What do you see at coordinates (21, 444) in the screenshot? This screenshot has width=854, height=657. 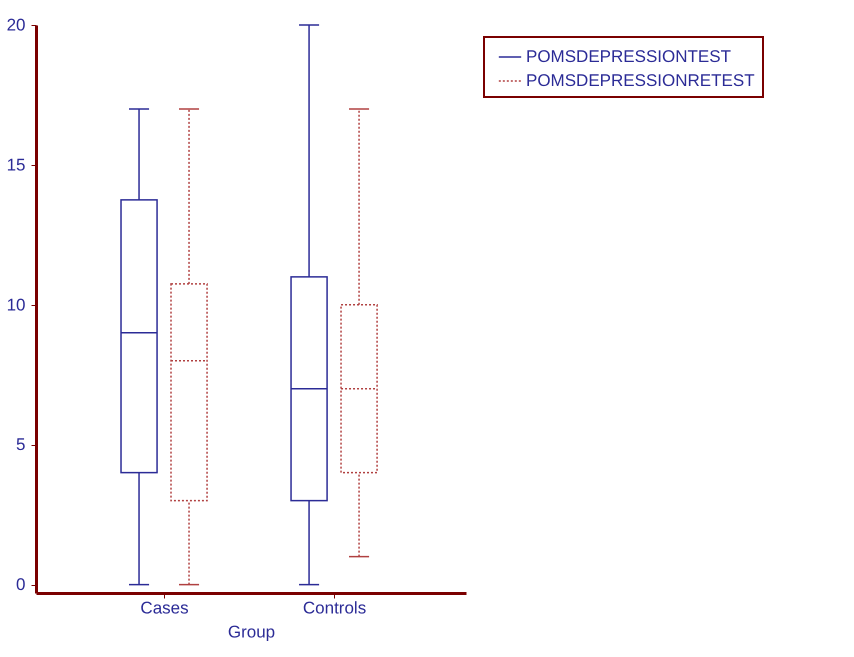 I see `y-tick-label: 5` at bounding box center [21, 444].